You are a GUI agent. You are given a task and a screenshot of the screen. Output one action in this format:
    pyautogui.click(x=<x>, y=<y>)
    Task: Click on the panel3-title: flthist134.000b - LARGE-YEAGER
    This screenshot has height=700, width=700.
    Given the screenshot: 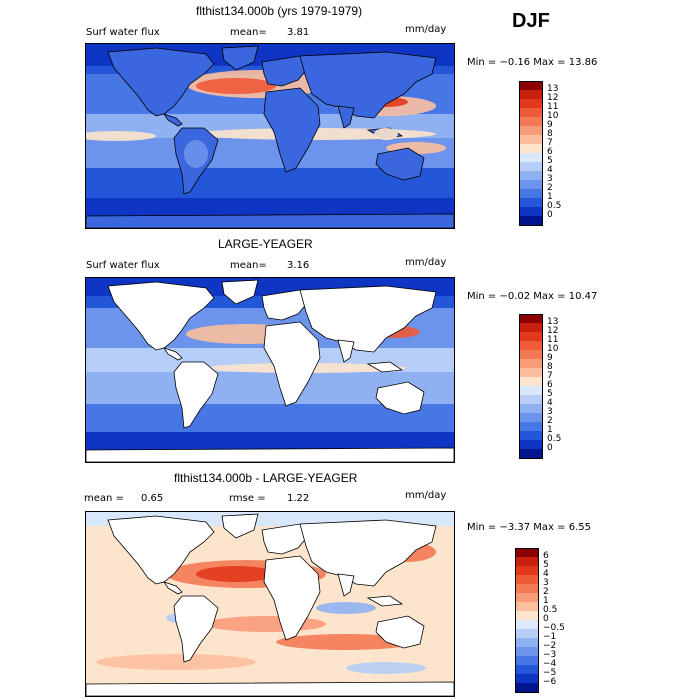 What is the action you would take?
    pyautogui.click(x=266, y=478)
    